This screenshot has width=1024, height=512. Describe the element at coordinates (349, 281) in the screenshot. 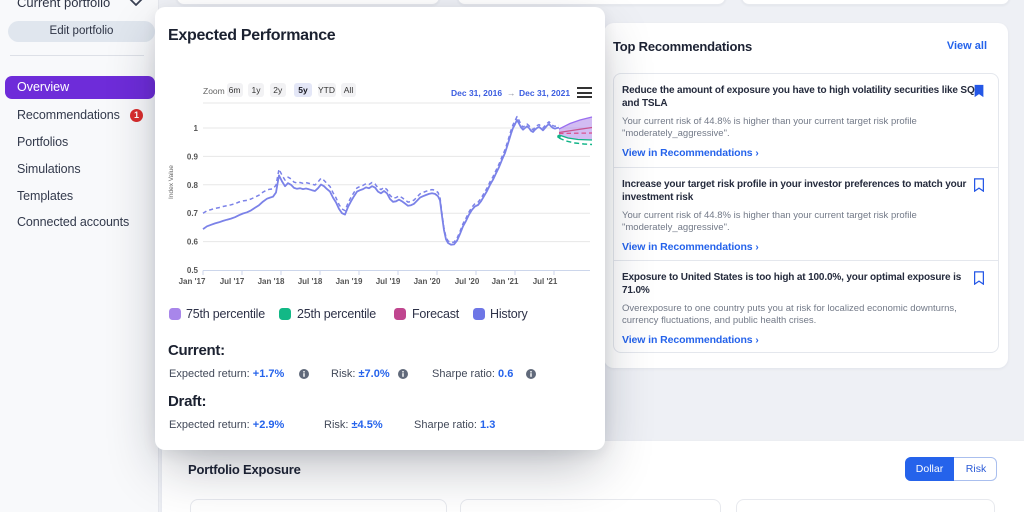

I see `svg-text: Jan '19` at that location.